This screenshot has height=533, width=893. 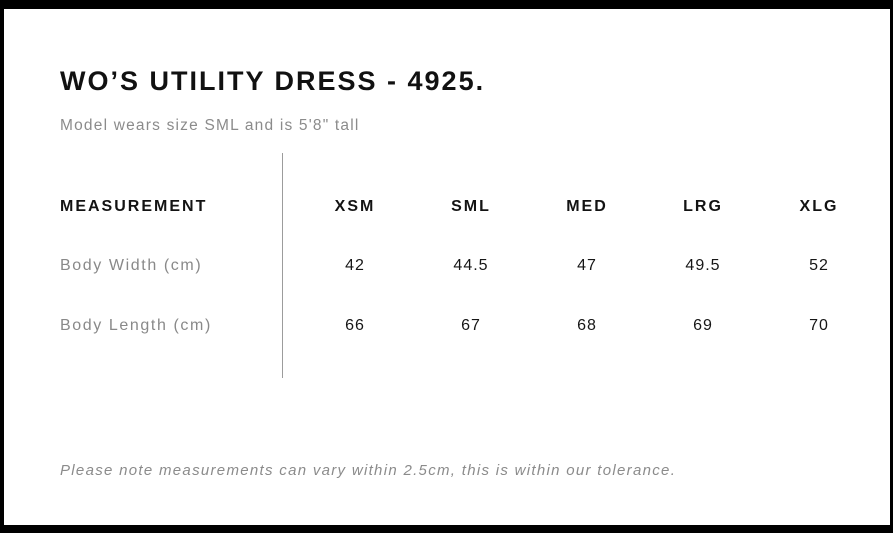 I want to click on body-width-xlg: 52, so click(x=819, y=265).